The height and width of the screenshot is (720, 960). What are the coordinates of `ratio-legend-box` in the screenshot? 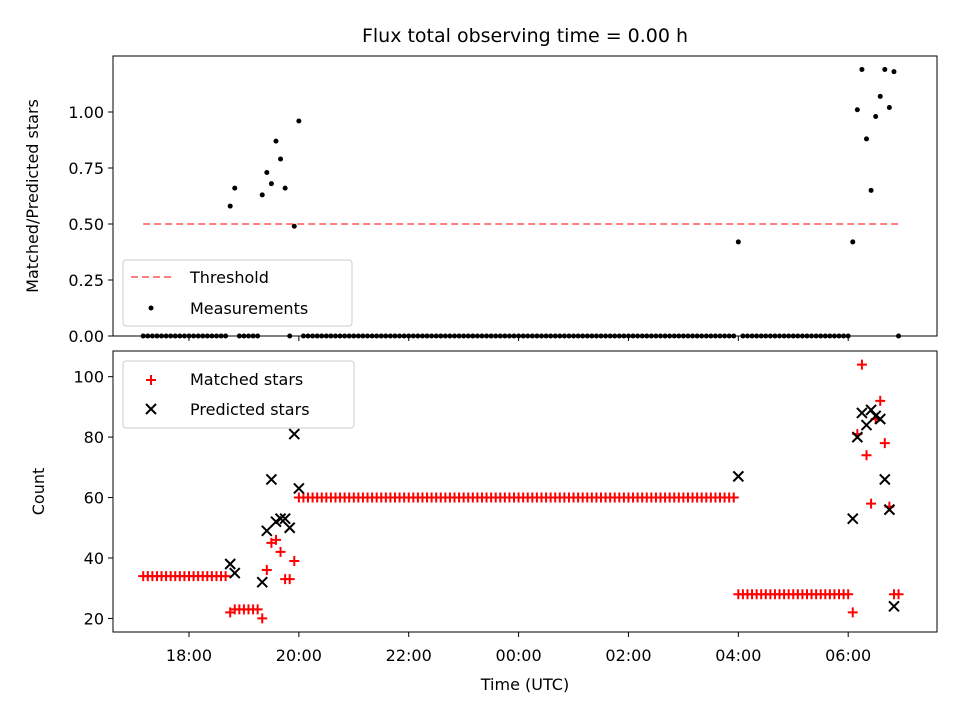 It's located at (237, 293).